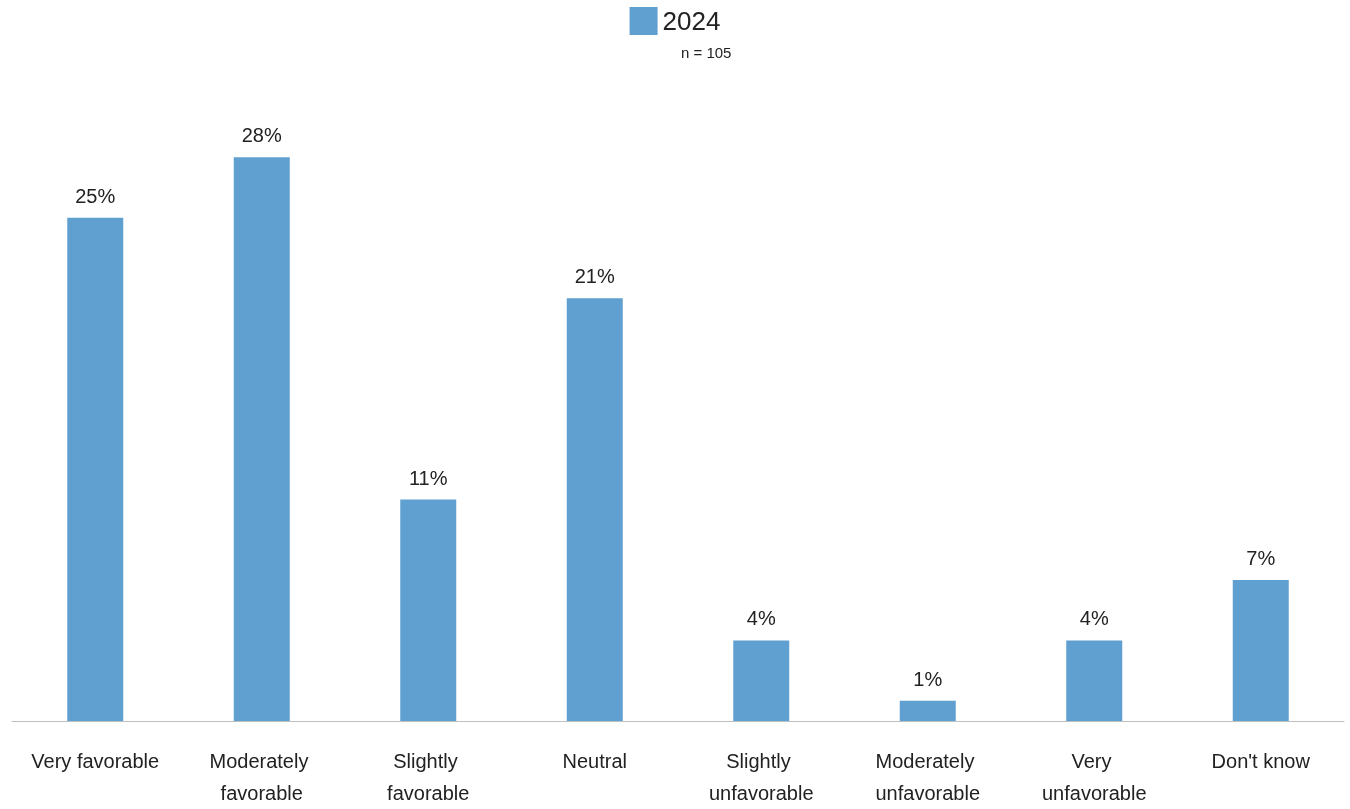 The width and height of the screenshot is (1350, 809). Describe the element at coordinates (95, 195) in the screenshot. I see `data-label: 25%` at that location.